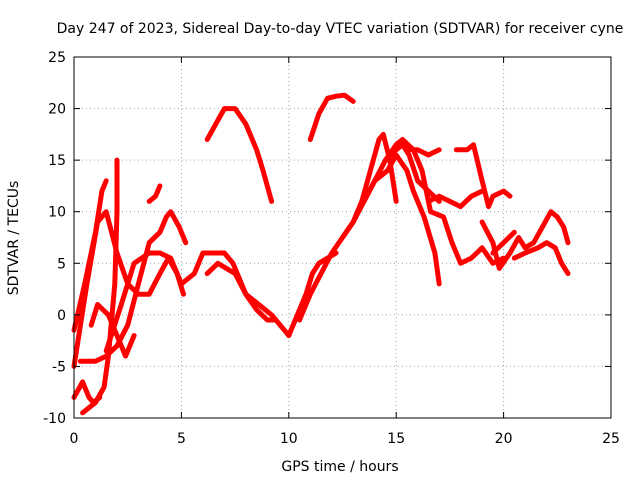  Describe the element at coordinates (190, 302) in the screenshot. I see `series-sat-g` at that location.